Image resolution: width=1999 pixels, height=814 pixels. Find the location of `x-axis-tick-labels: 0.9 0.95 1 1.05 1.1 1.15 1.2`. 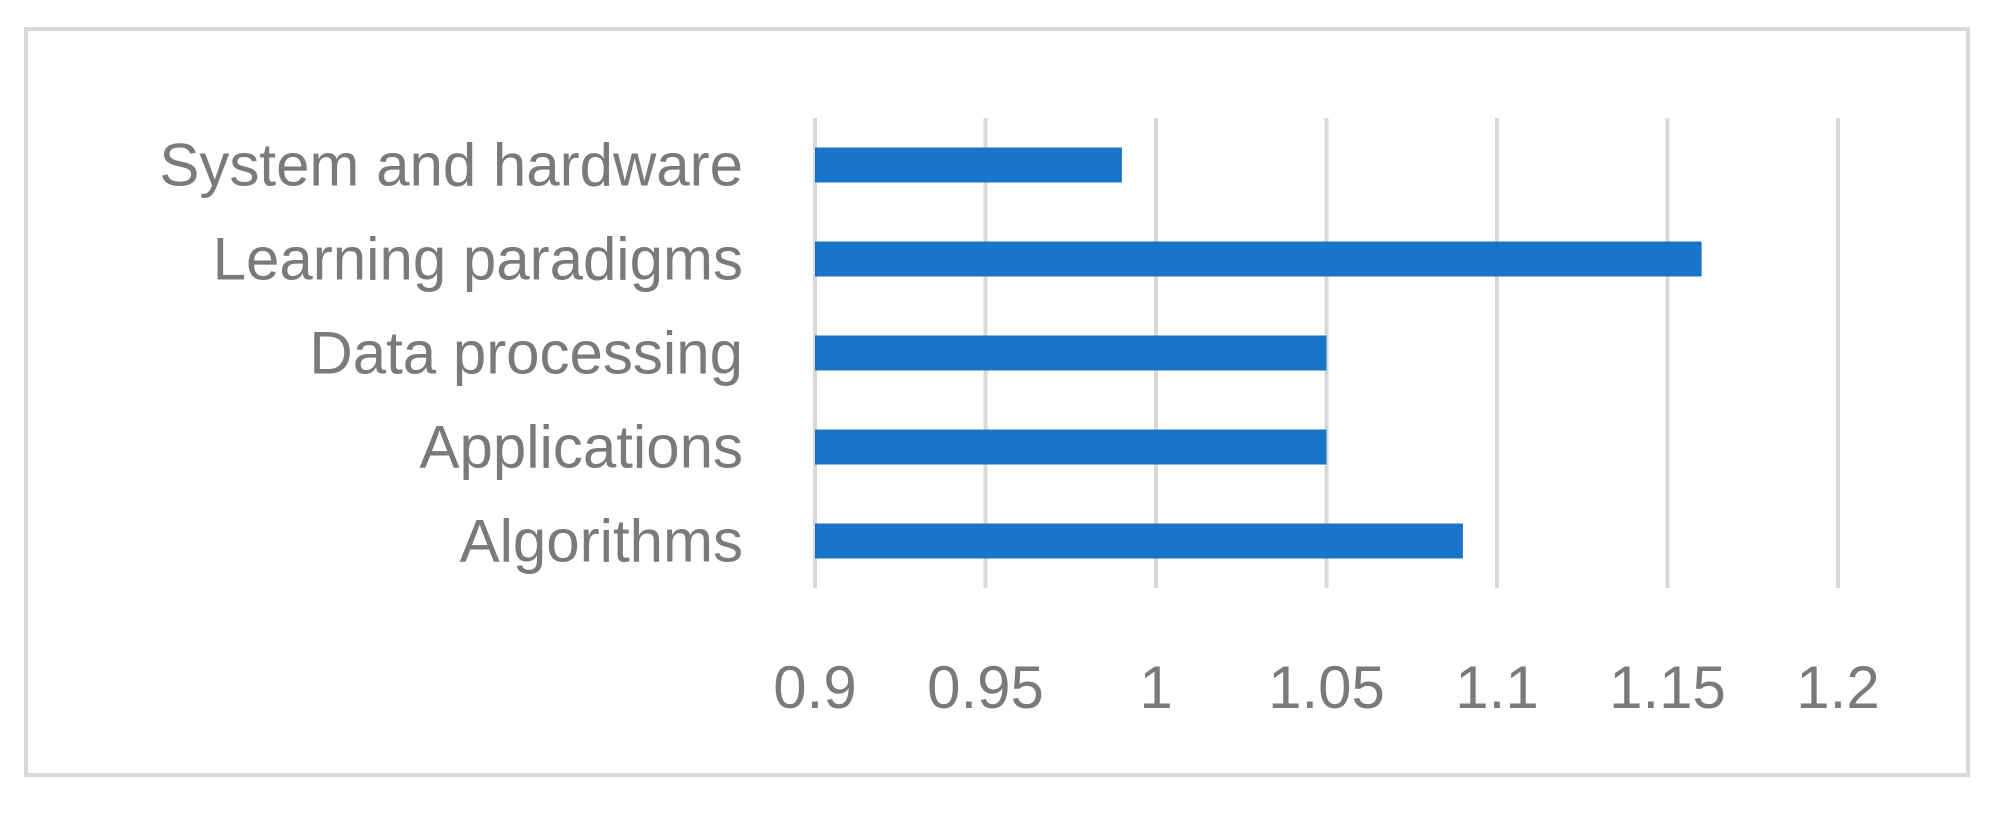

x-axis-tick-labels: 0.9 0.95 1 1.05 1.1 1.15 1.2 is located at coordinates (1326, 687).